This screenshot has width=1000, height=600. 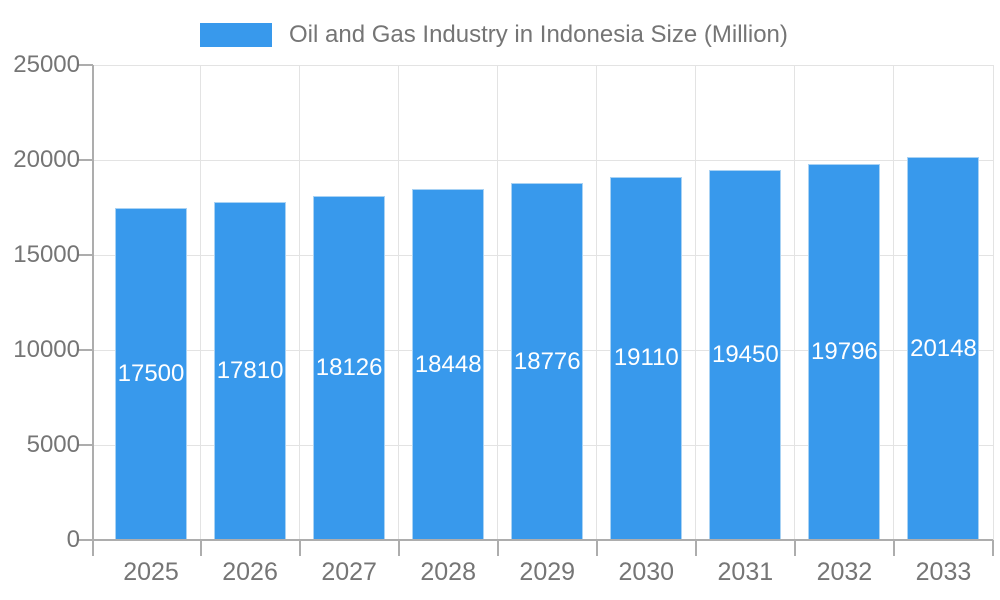 I want to click on bar-2027, so click(x=349, y=367).